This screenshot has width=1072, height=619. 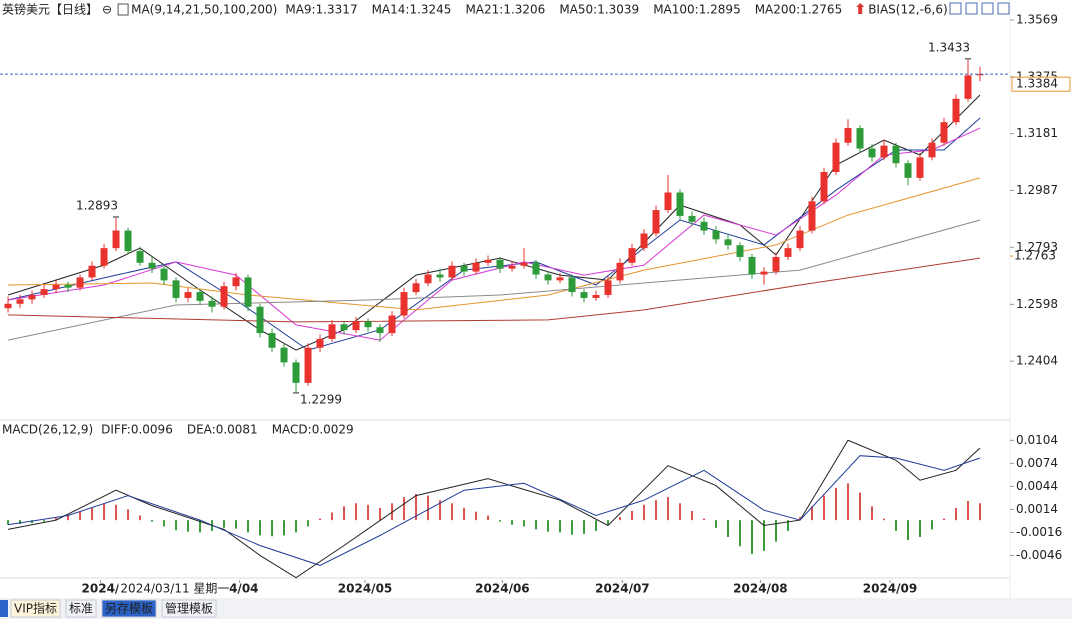 I want to click on y-tick-label: 0.0104, so click(x=1037, y=440).